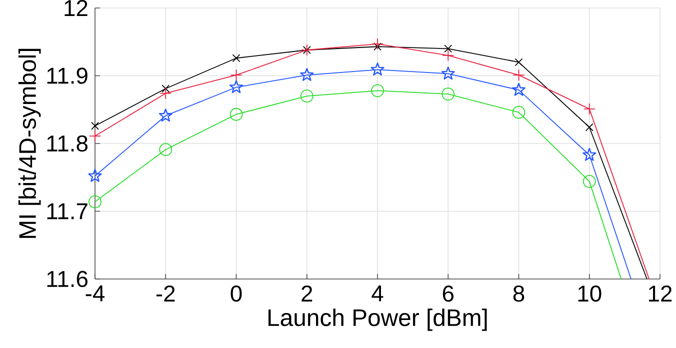 The height and width of the screenshot is (348, 676). I want to click on x-tick-label: 4, so click(378, 294).